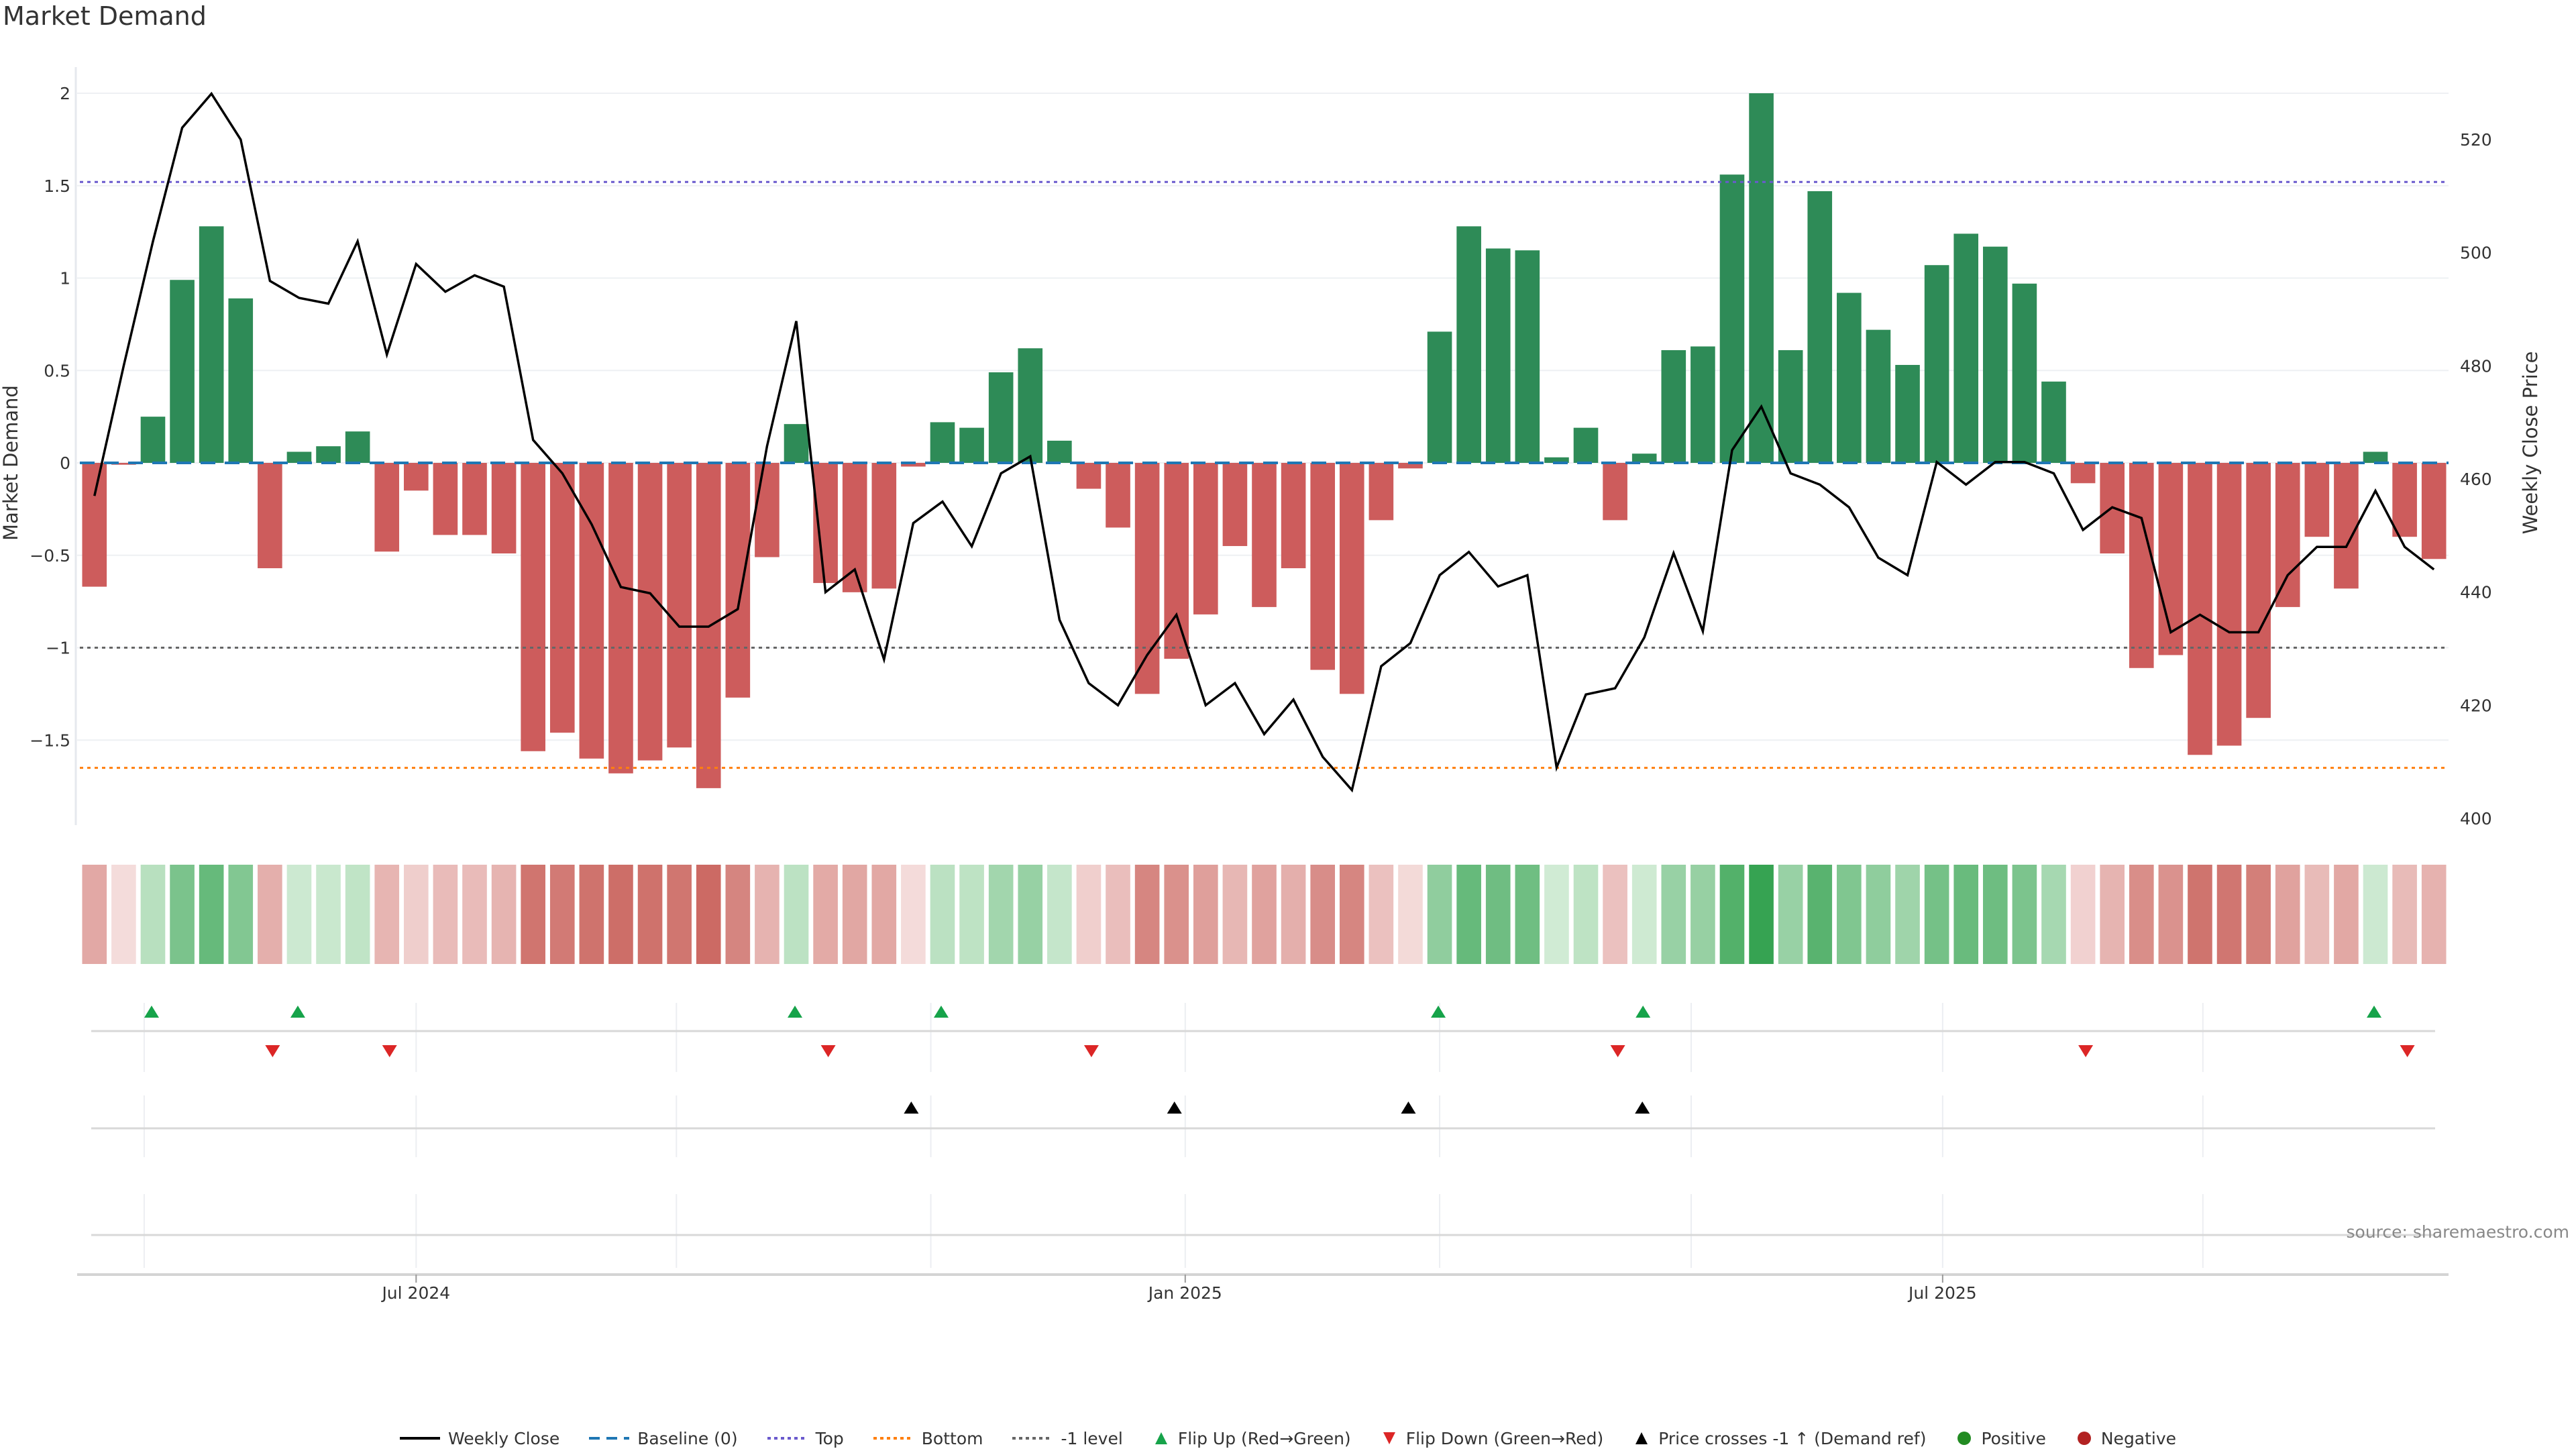  I want to click on legend-item: Baseline (0), so click(663, 1438).